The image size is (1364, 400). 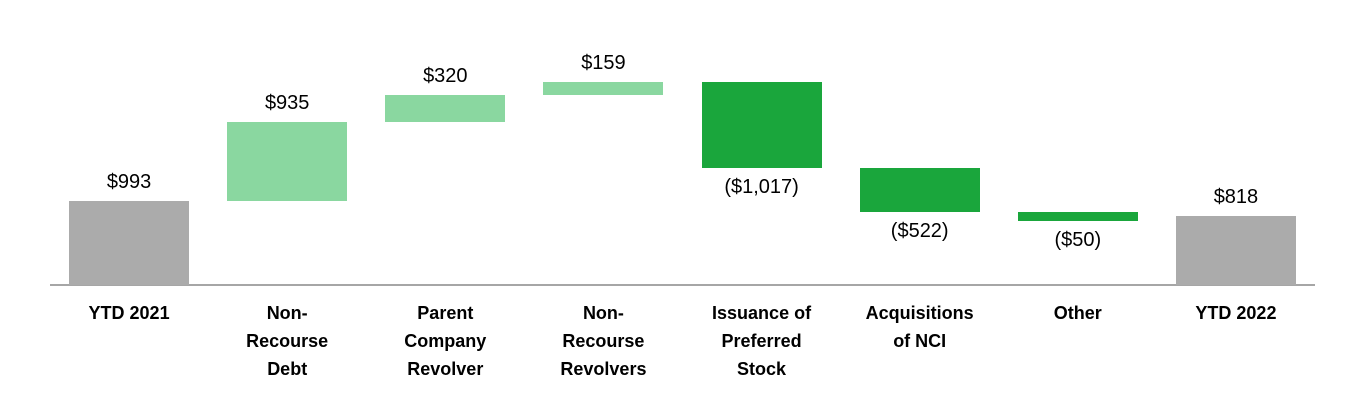 I want to click on bar-ytd-2021, so click(x=129, y=243).